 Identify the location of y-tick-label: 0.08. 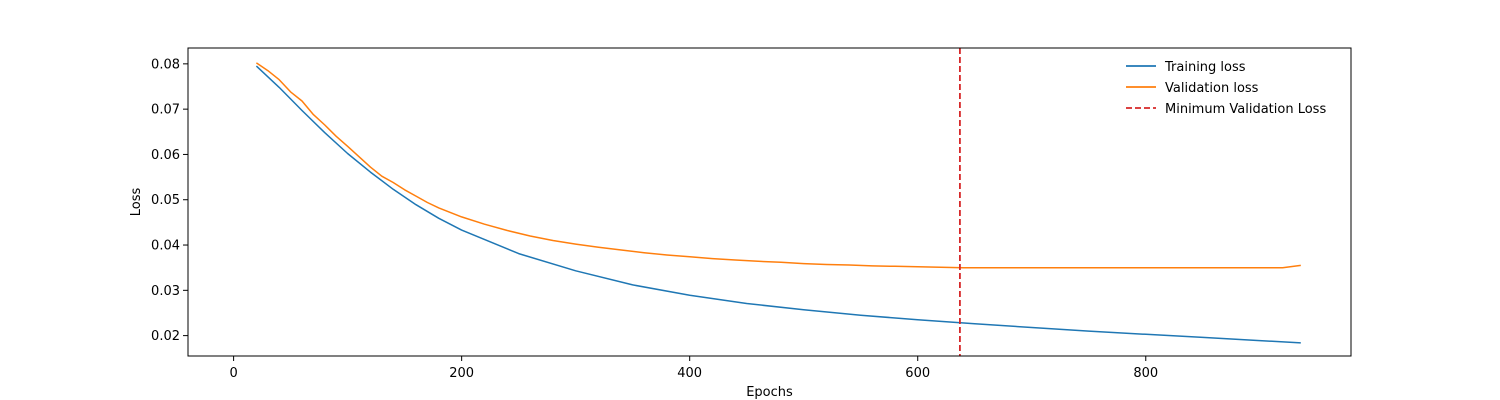
(165, 64).